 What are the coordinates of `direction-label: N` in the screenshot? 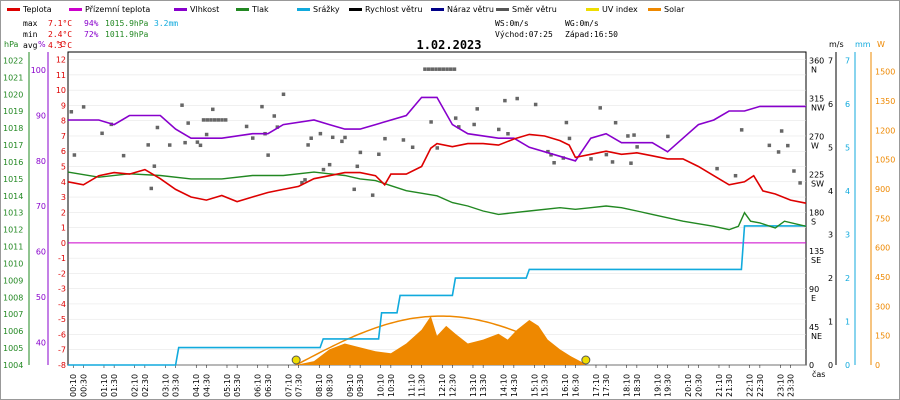 It's located at (814, 69).